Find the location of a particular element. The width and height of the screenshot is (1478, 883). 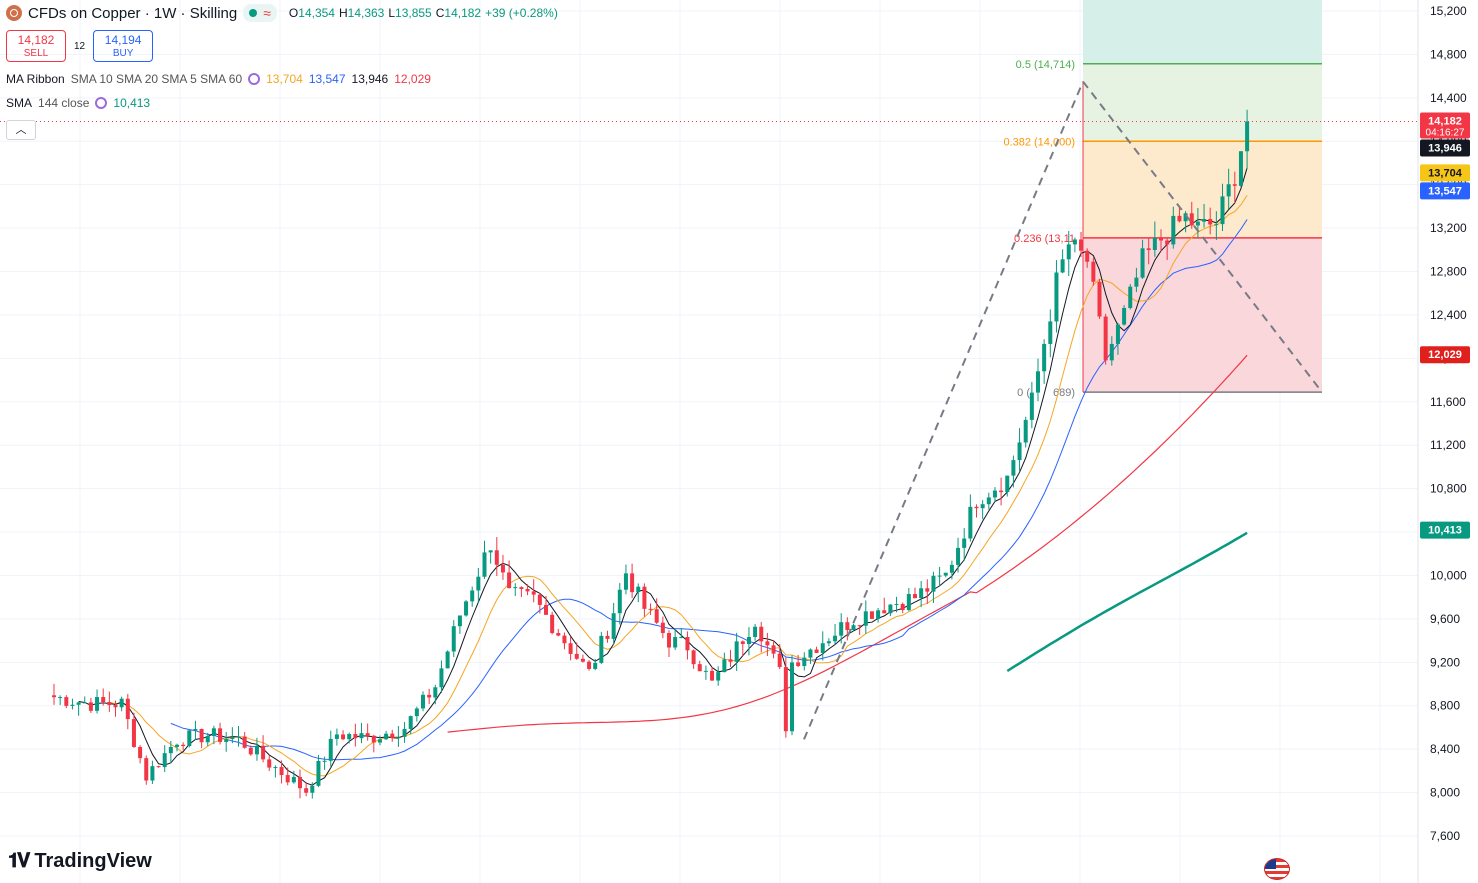

tradingview-logo: 𝟏𝐕 TradingView is located at coordinates (80, 861).